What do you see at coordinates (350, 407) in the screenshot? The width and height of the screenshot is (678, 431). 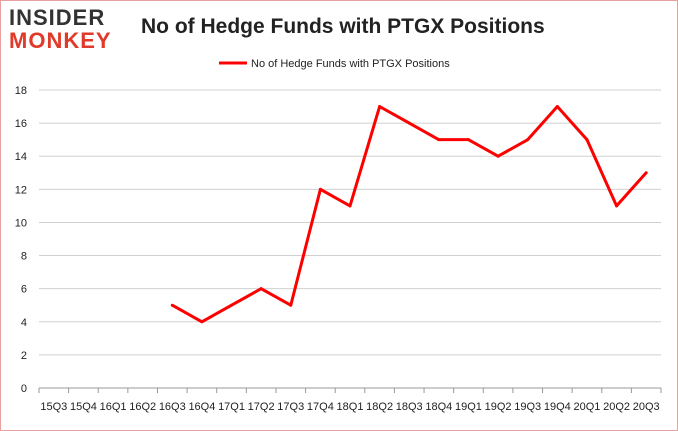 I see `x-tick-label: 18Q1` at bounding box center [350, 407].